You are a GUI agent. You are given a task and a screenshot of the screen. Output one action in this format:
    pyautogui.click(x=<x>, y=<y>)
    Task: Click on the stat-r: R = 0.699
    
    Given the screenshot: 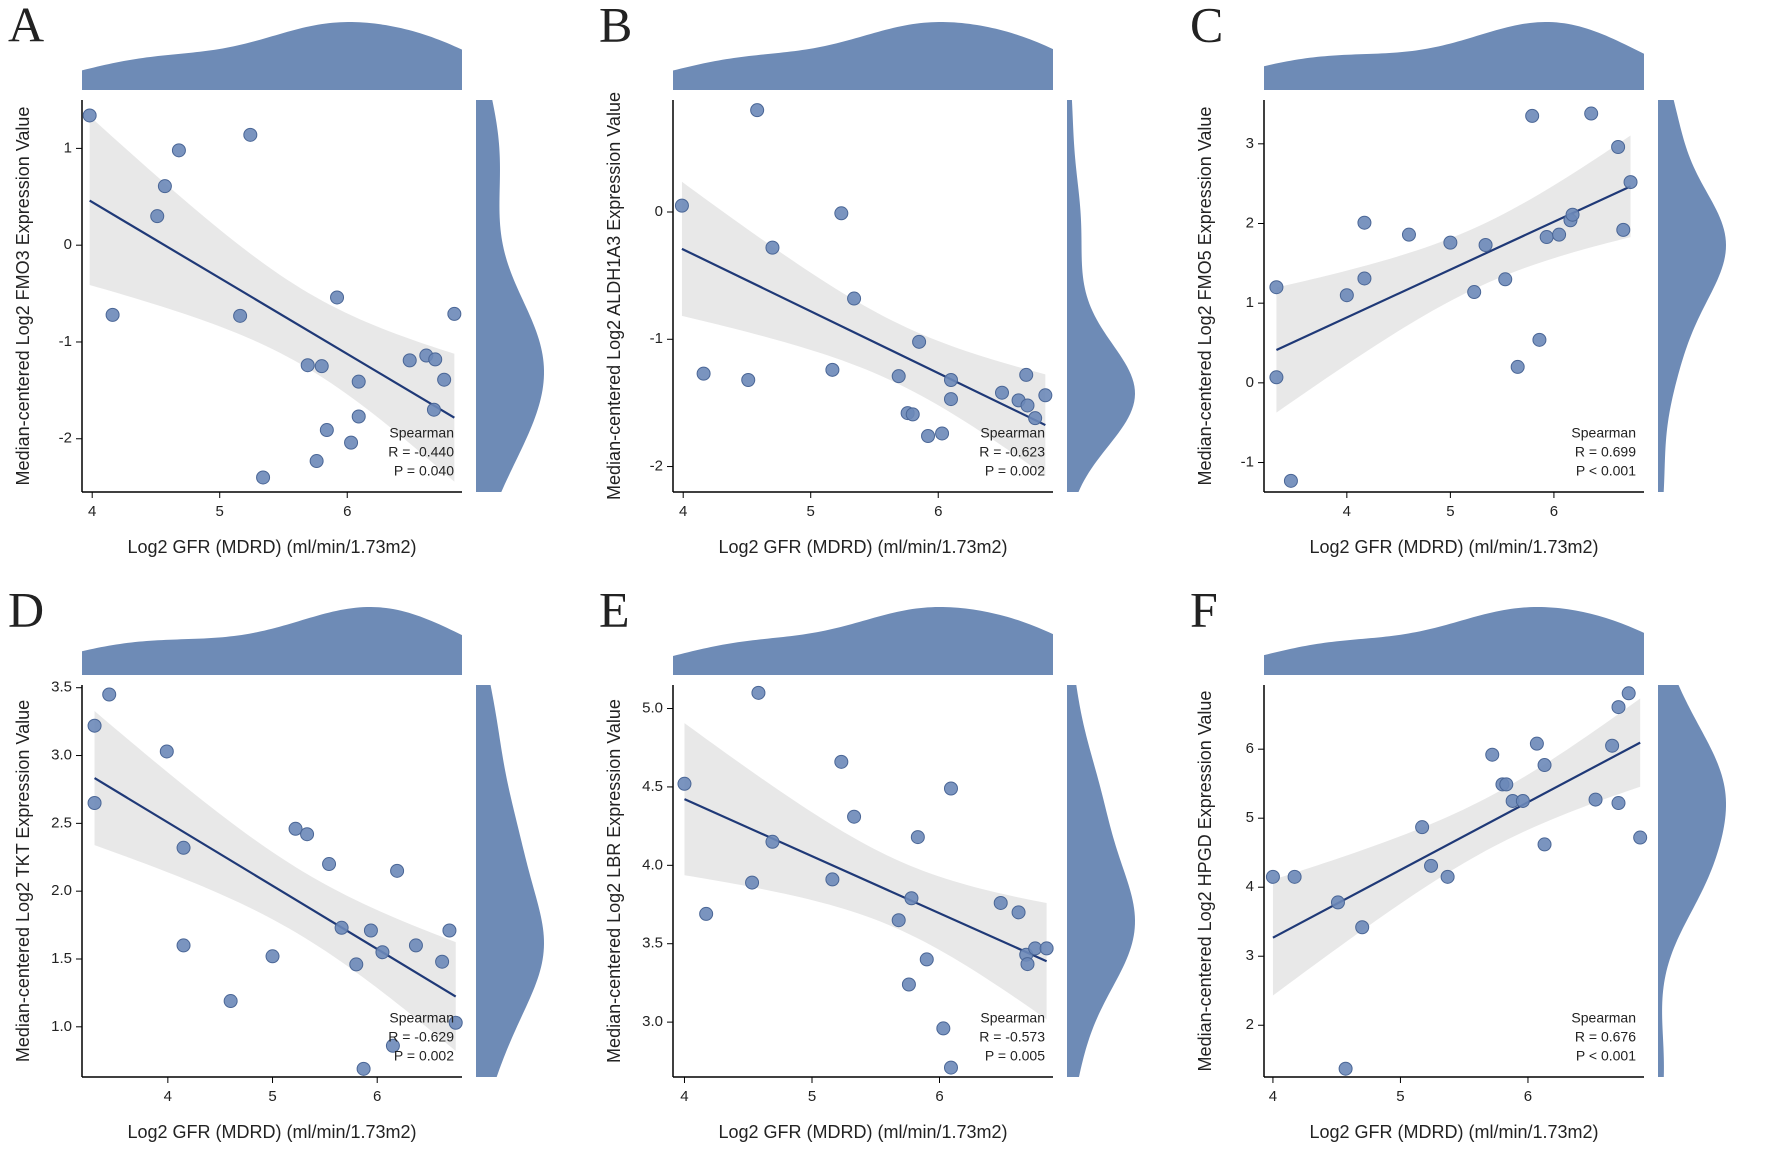 What is the action you would take?
    pyautogui.click(x=1605, y=452)
    